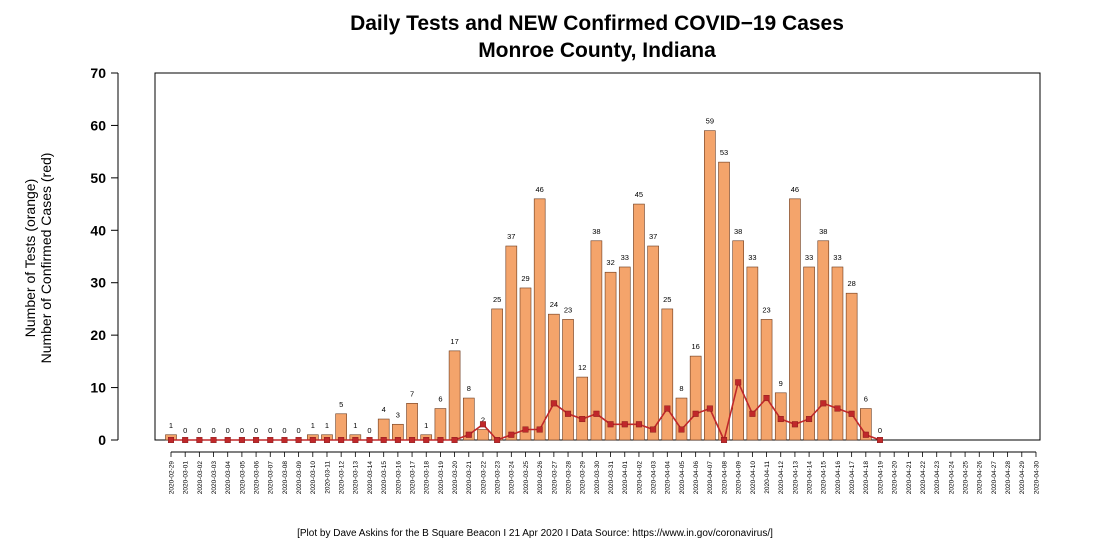  I want to click on y-tick-label: 70, so click(98, 73).